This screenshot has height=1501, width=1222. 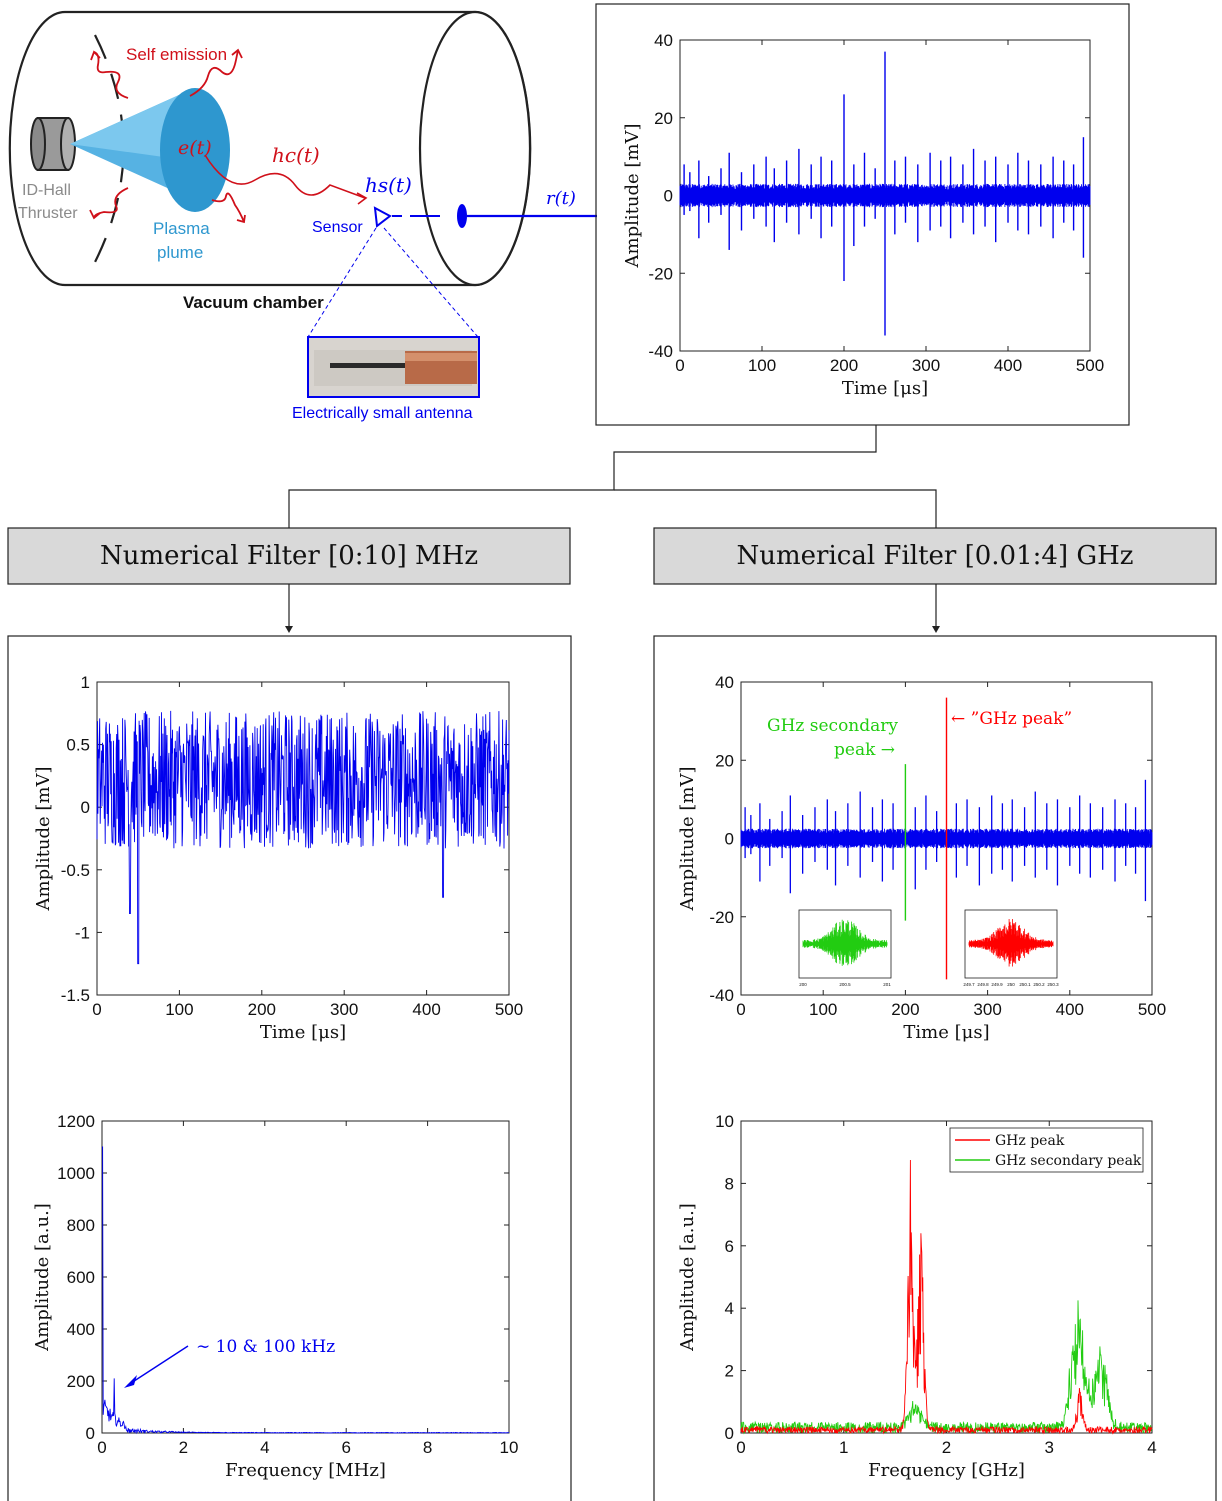 I want to click on filter-ghz-label: Numerical Filter [0.01:4] GHz, so click(x=934, y=556).